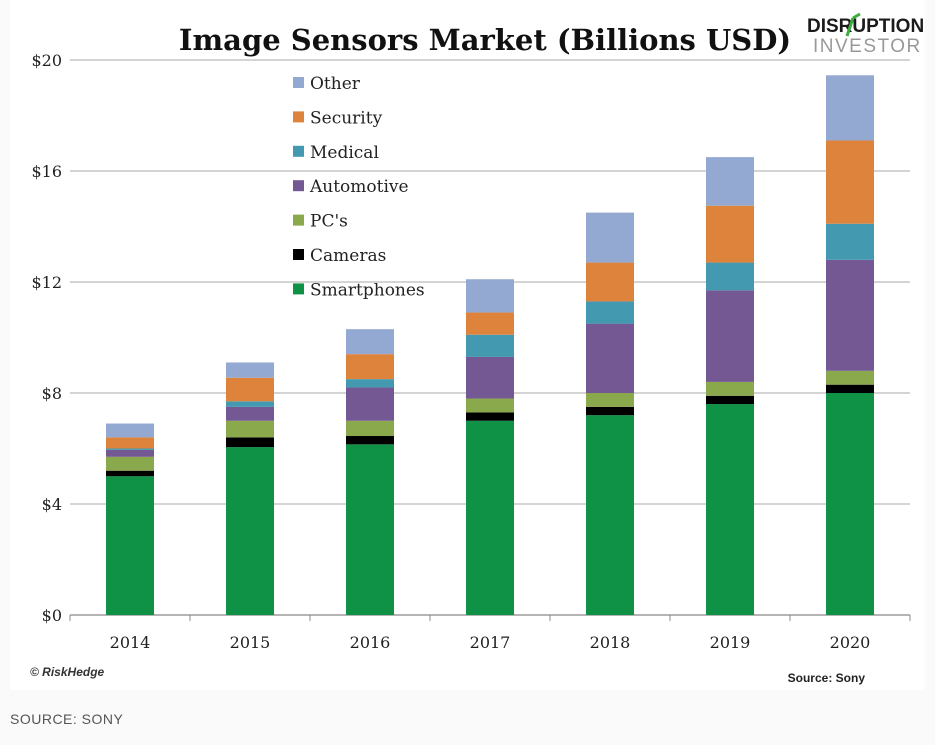 The image size is (935, 745). I want to click on legend-label: Automotive, so click(359, 187).